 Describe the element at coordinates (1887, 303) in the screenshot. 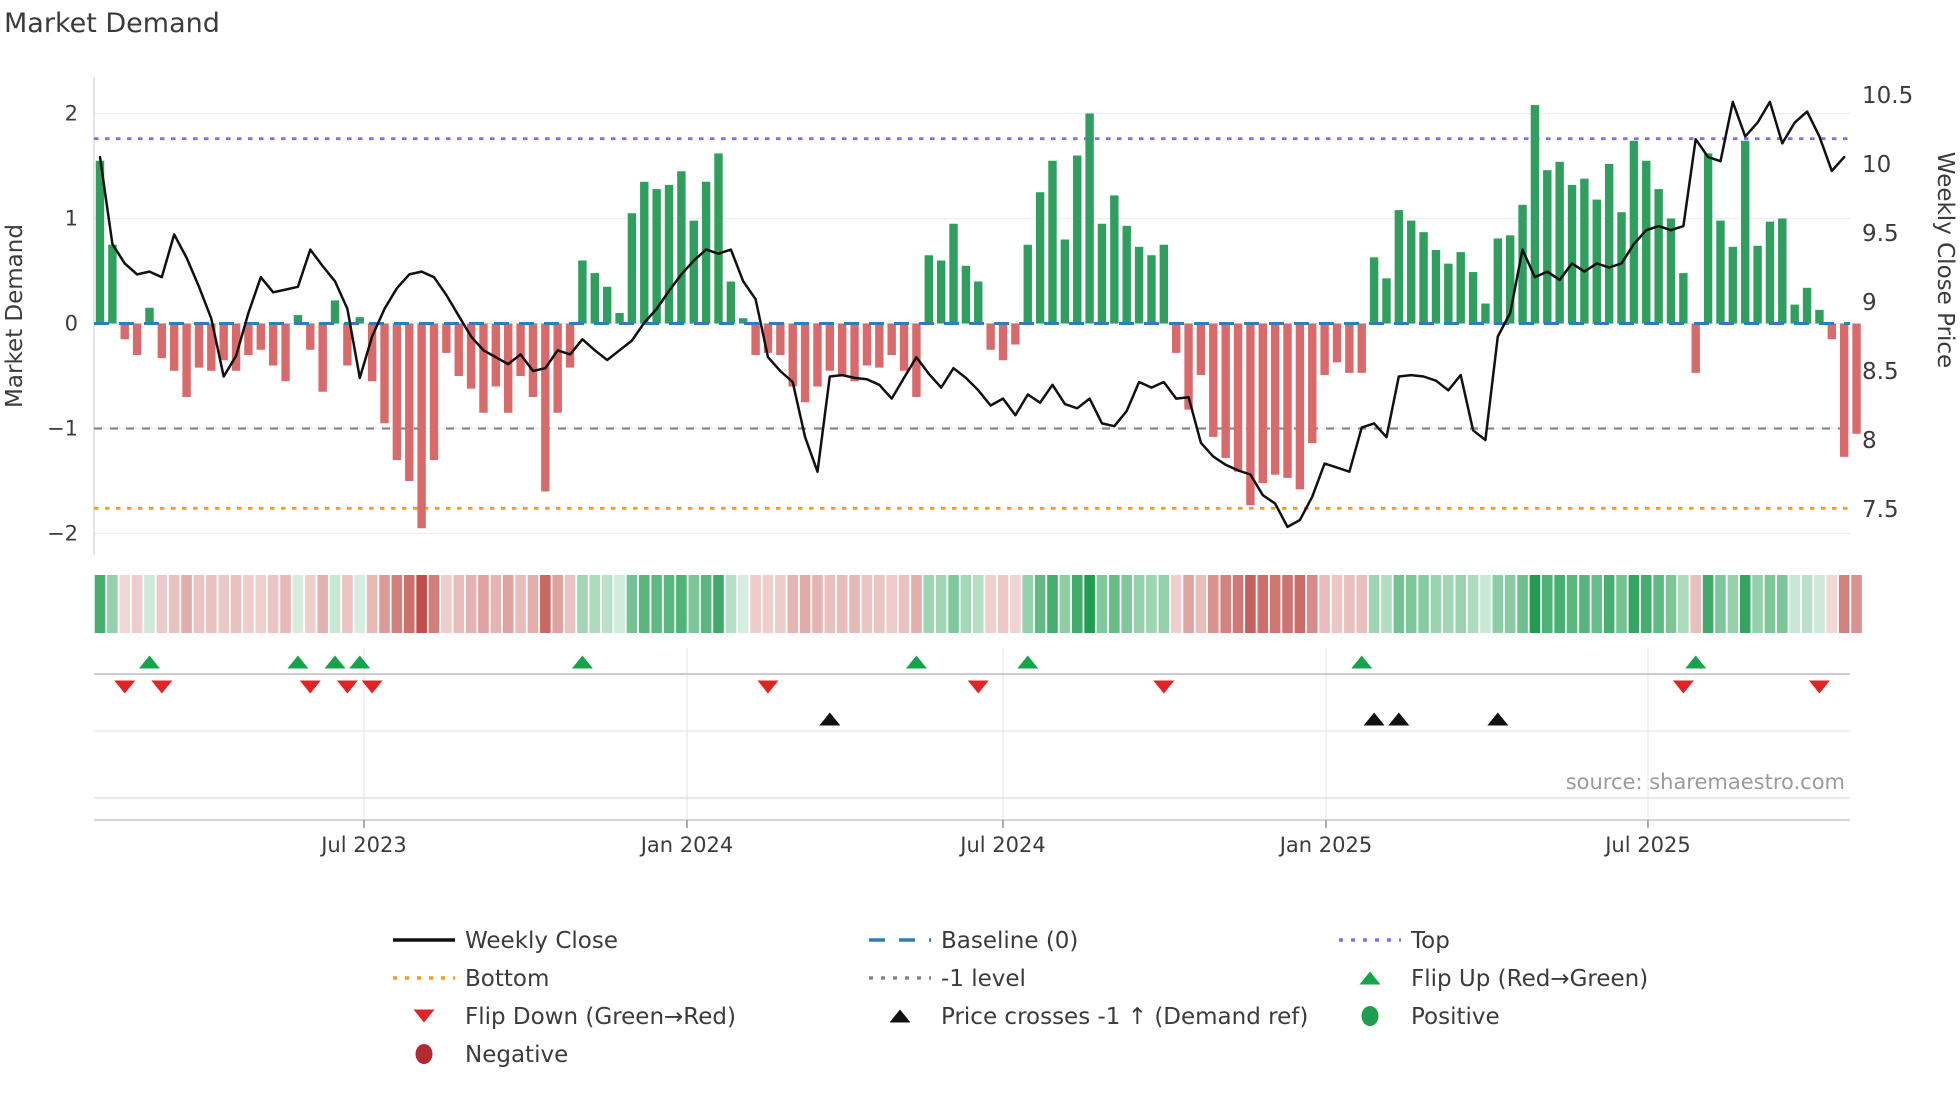

I see `y-axis-right-ticks: 10.5 10 9.5 9 8.5 8 7.5` at that location.